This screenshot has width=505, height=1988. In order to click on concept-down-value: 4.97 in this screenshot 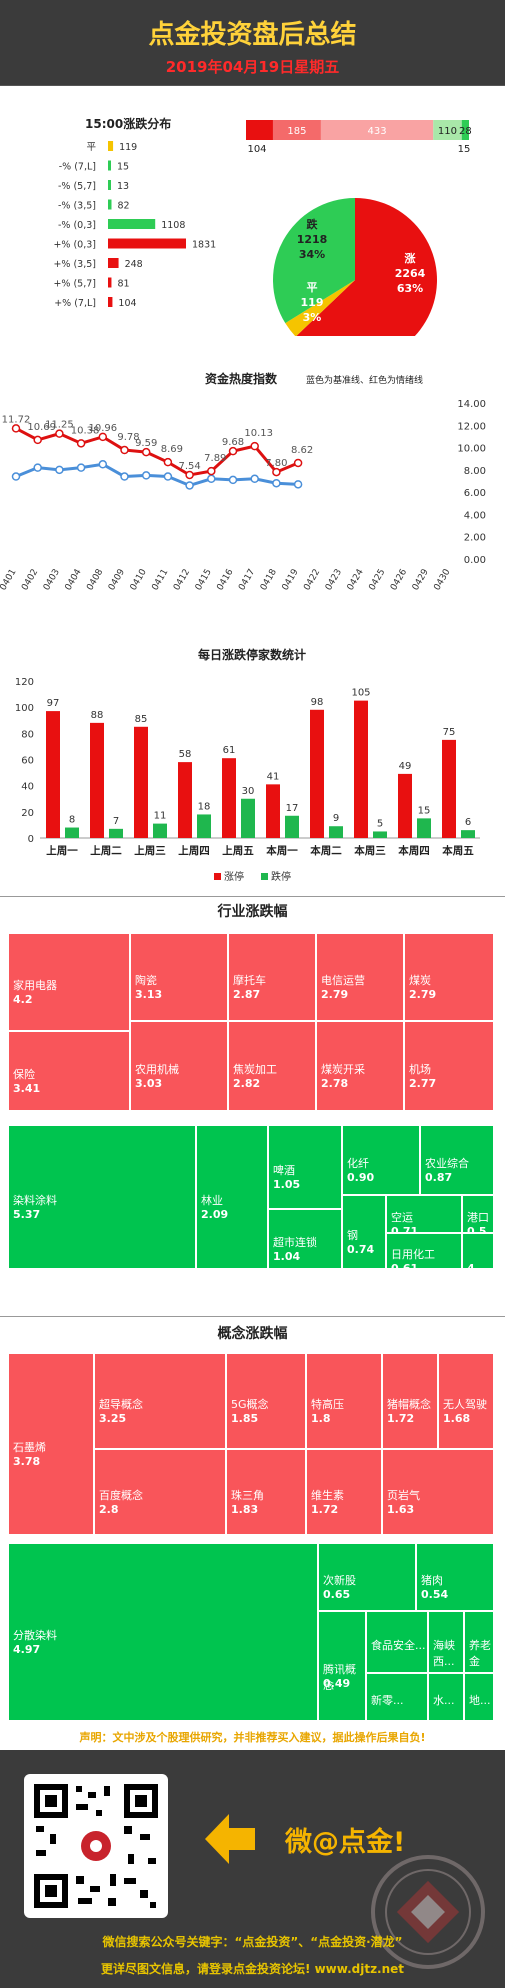, I will do `click(27, 1649)`.